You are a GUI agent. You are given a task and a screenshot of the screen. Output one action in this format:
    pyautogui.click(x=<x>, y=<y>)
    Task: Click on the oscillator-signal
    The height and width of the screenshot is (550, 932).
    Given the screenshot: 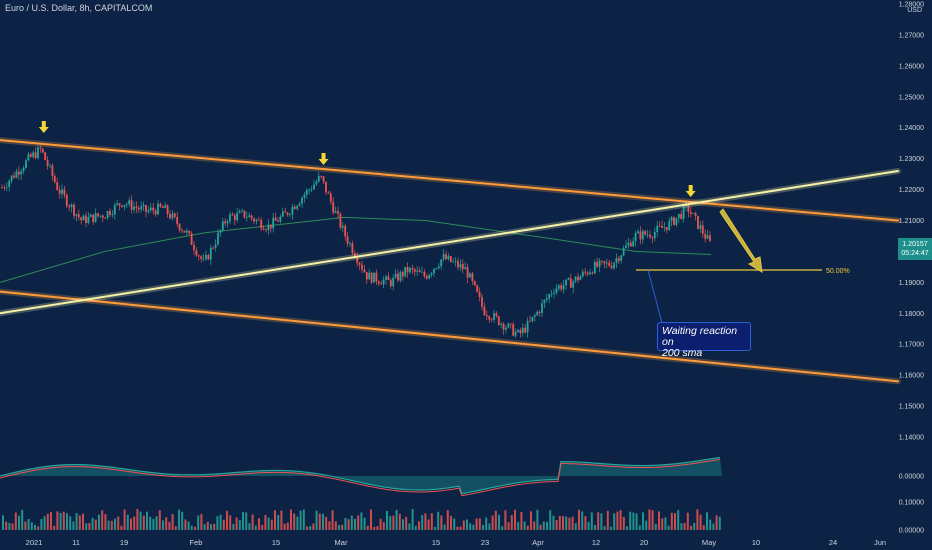 What is the action you would take?
    pyautogui.click(x=360, y=478)
    